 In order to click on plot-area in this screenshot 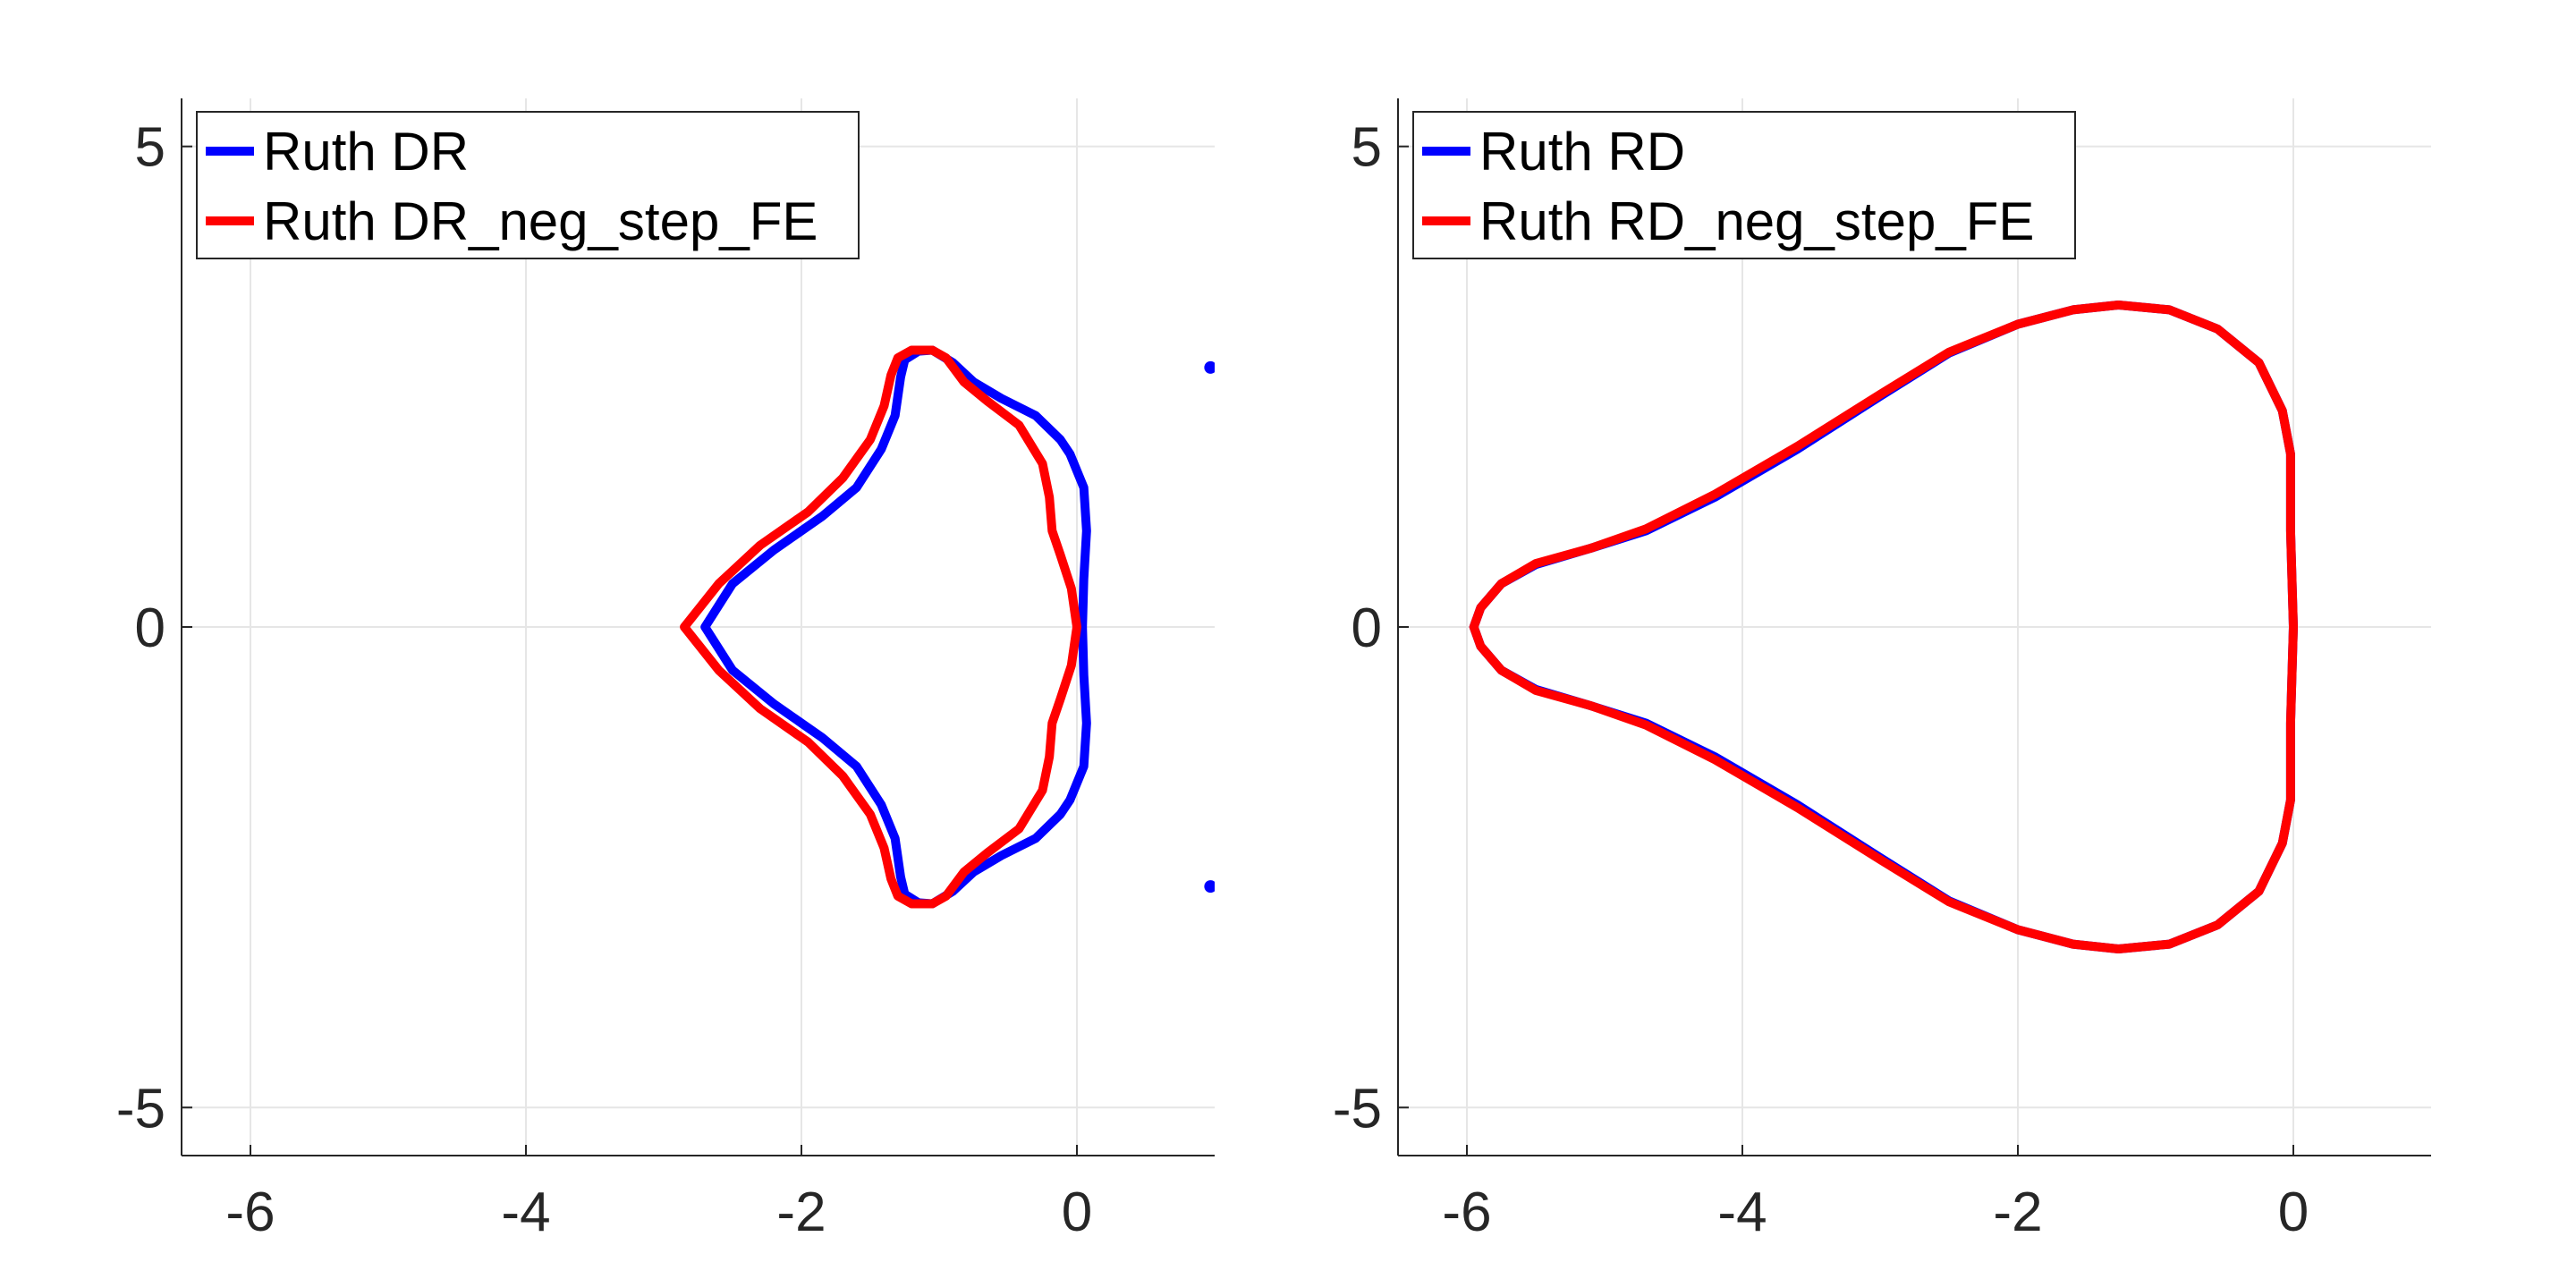, I will do `click(947, 627)`.